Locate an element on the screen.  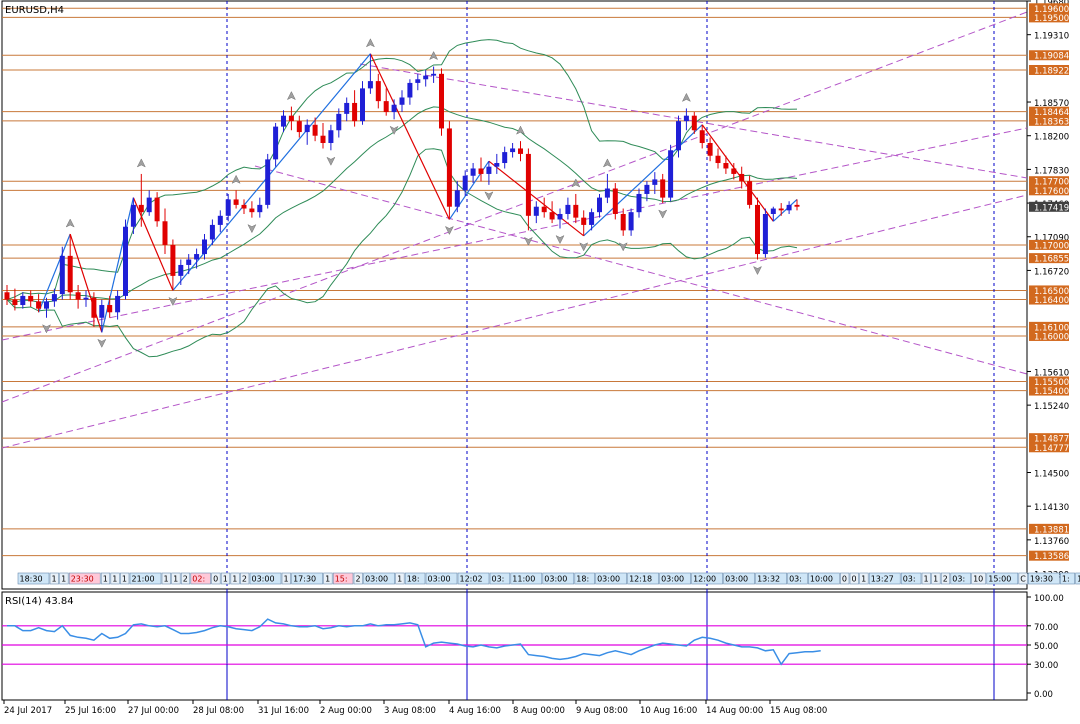
event-tag-label: 03: is located at coordinates (795, 579).